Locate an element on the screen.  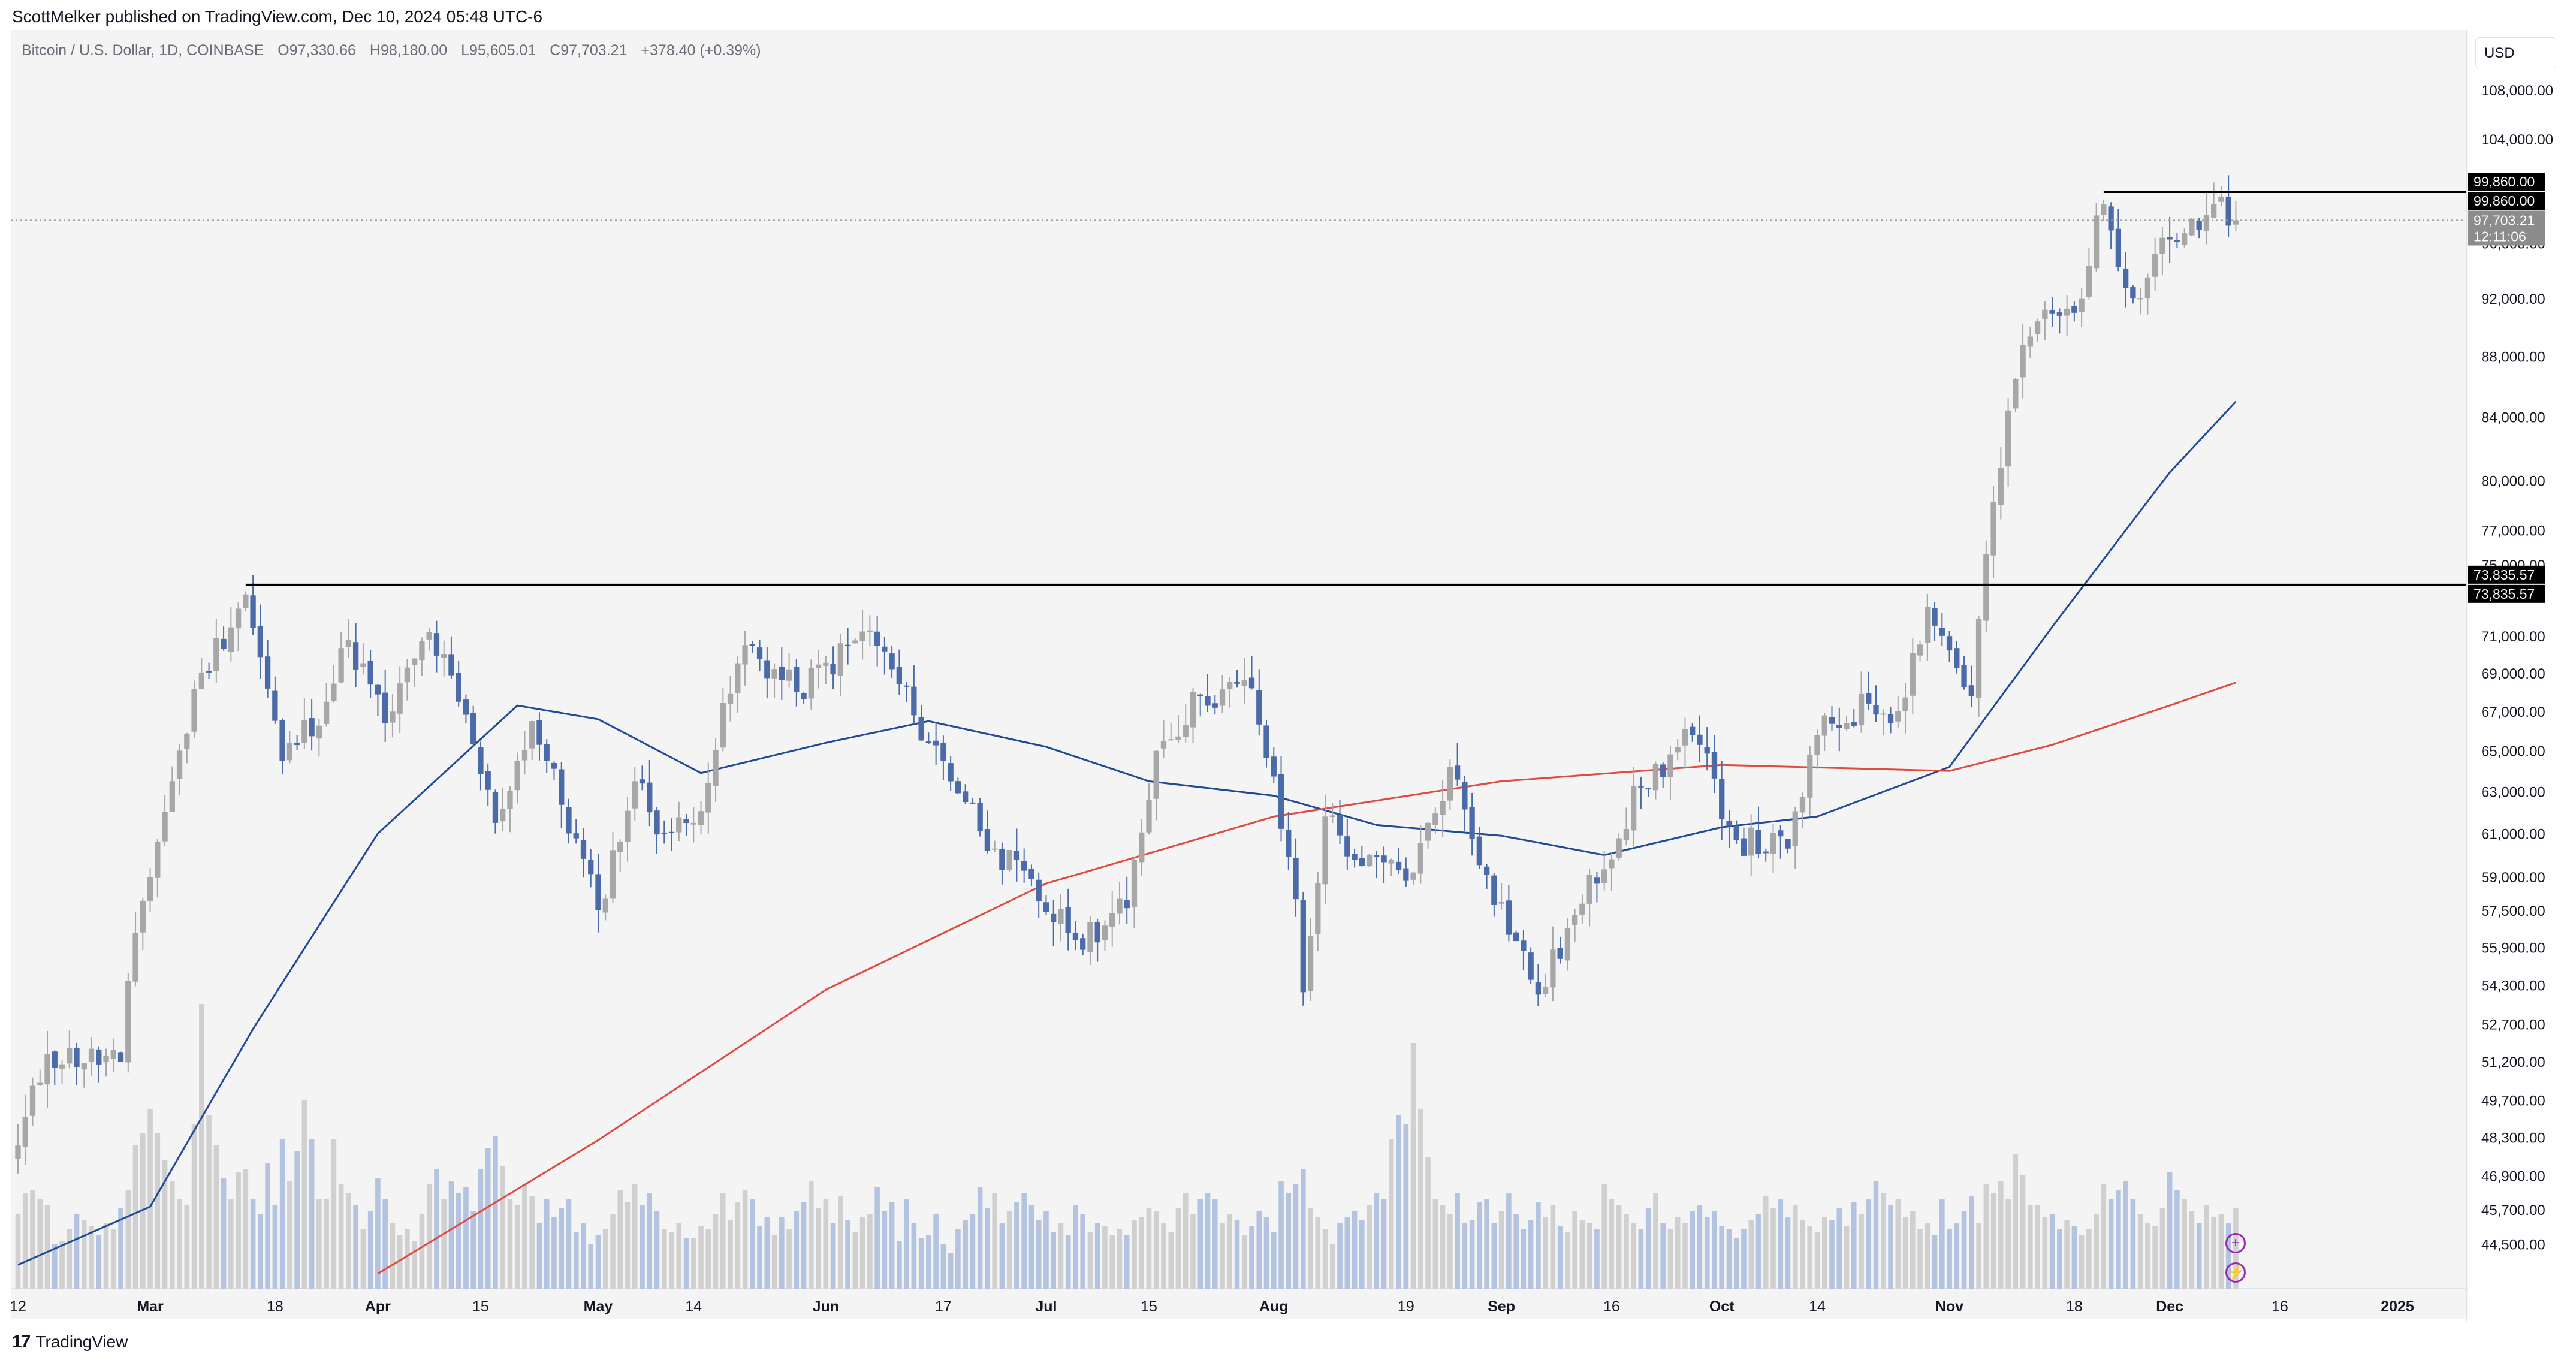
y-tick-label: 57,500.00 is located at coordinates (2513, 911).